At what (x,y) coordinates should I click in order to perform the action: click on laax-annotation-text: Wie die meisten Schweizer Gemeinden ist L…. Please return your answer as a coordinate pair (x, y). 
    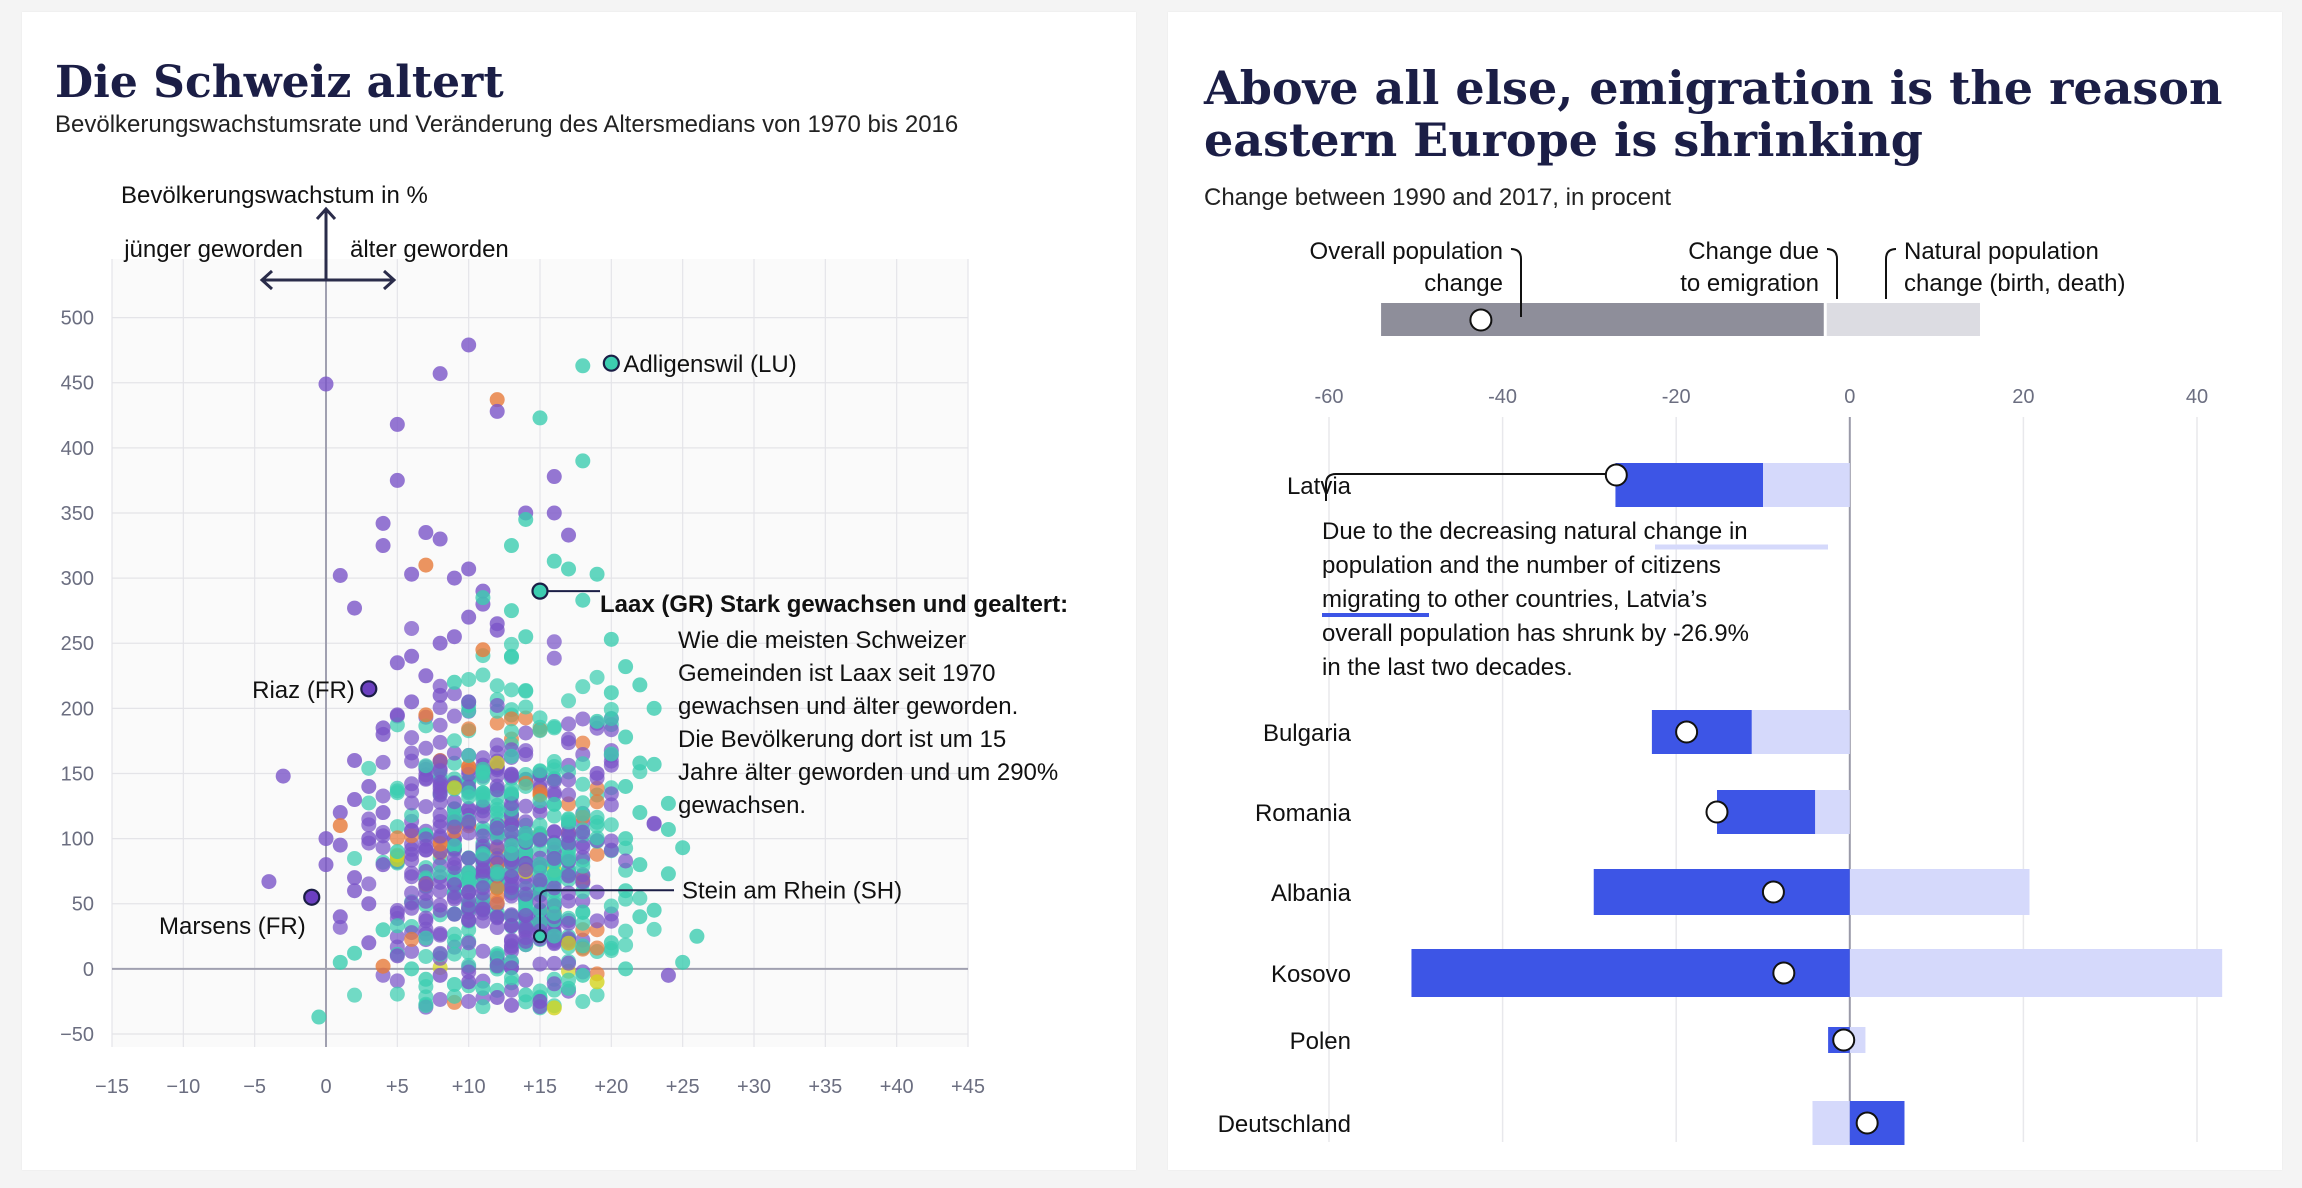
    Looking at the image, I should click on (868, 723).